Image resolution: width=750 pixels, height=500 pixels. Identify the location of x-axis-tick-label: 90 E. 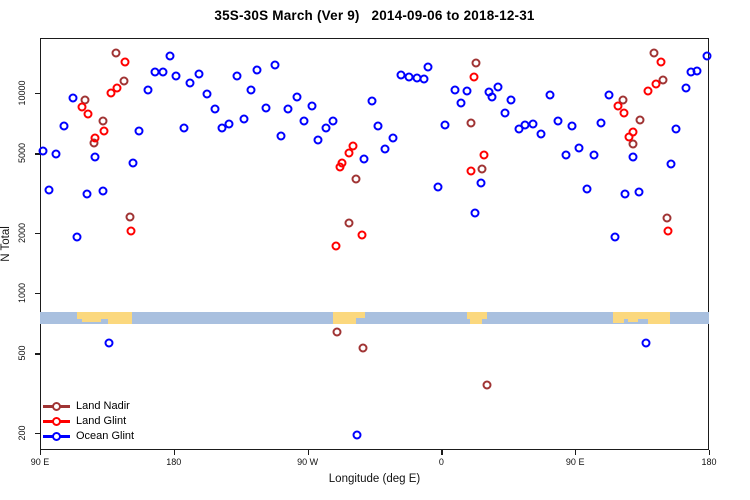
(575, 462).